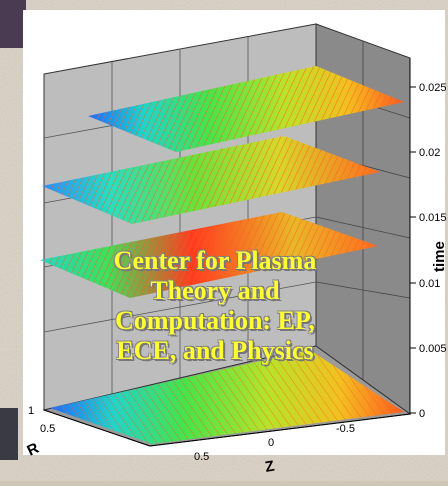 The height and width of the screenshot is (486, 448). Describe the element at coordinates (439, 256) in the screenshot. I see `time-axis-label: time` at that location.